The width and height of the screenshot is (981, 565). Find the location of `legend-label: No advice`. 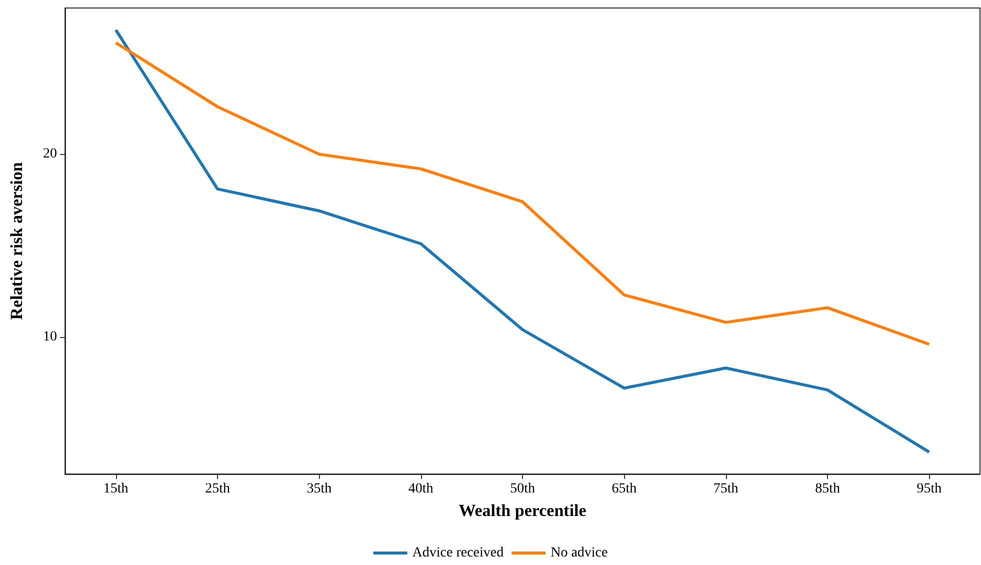

legend-label: No advice is located at coordinates (579, 553).